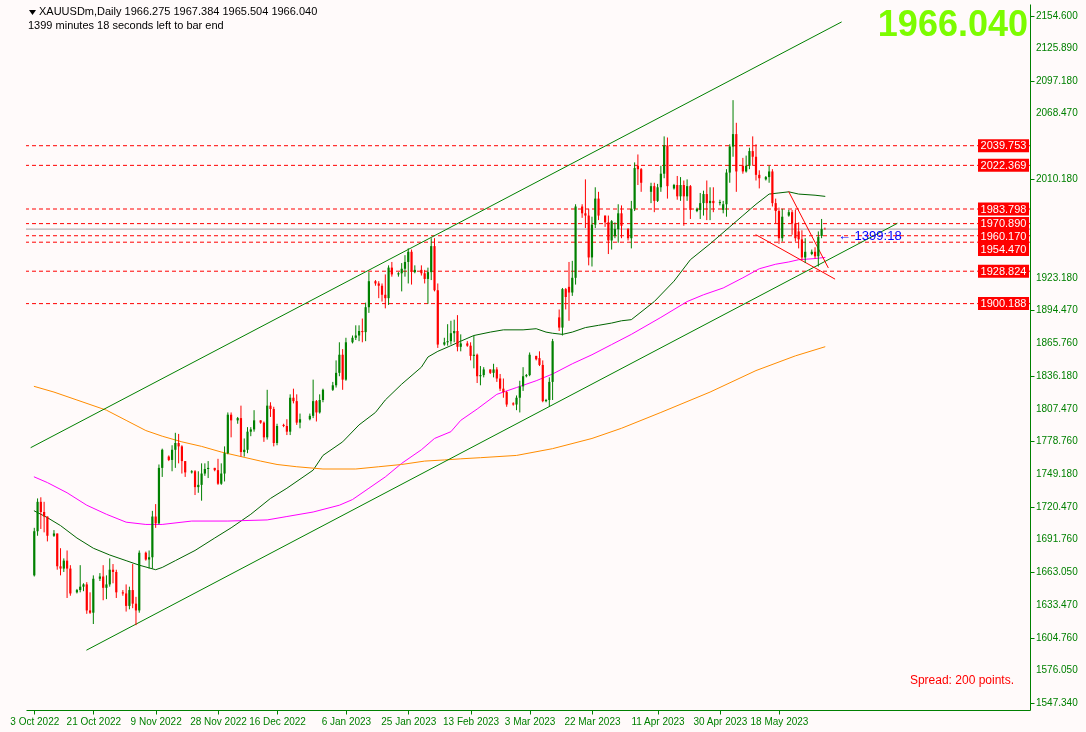 This screenshot has height=732, width=1086. I want to click on x-tick-label: 28 Nov 2022, so click(219, 721).